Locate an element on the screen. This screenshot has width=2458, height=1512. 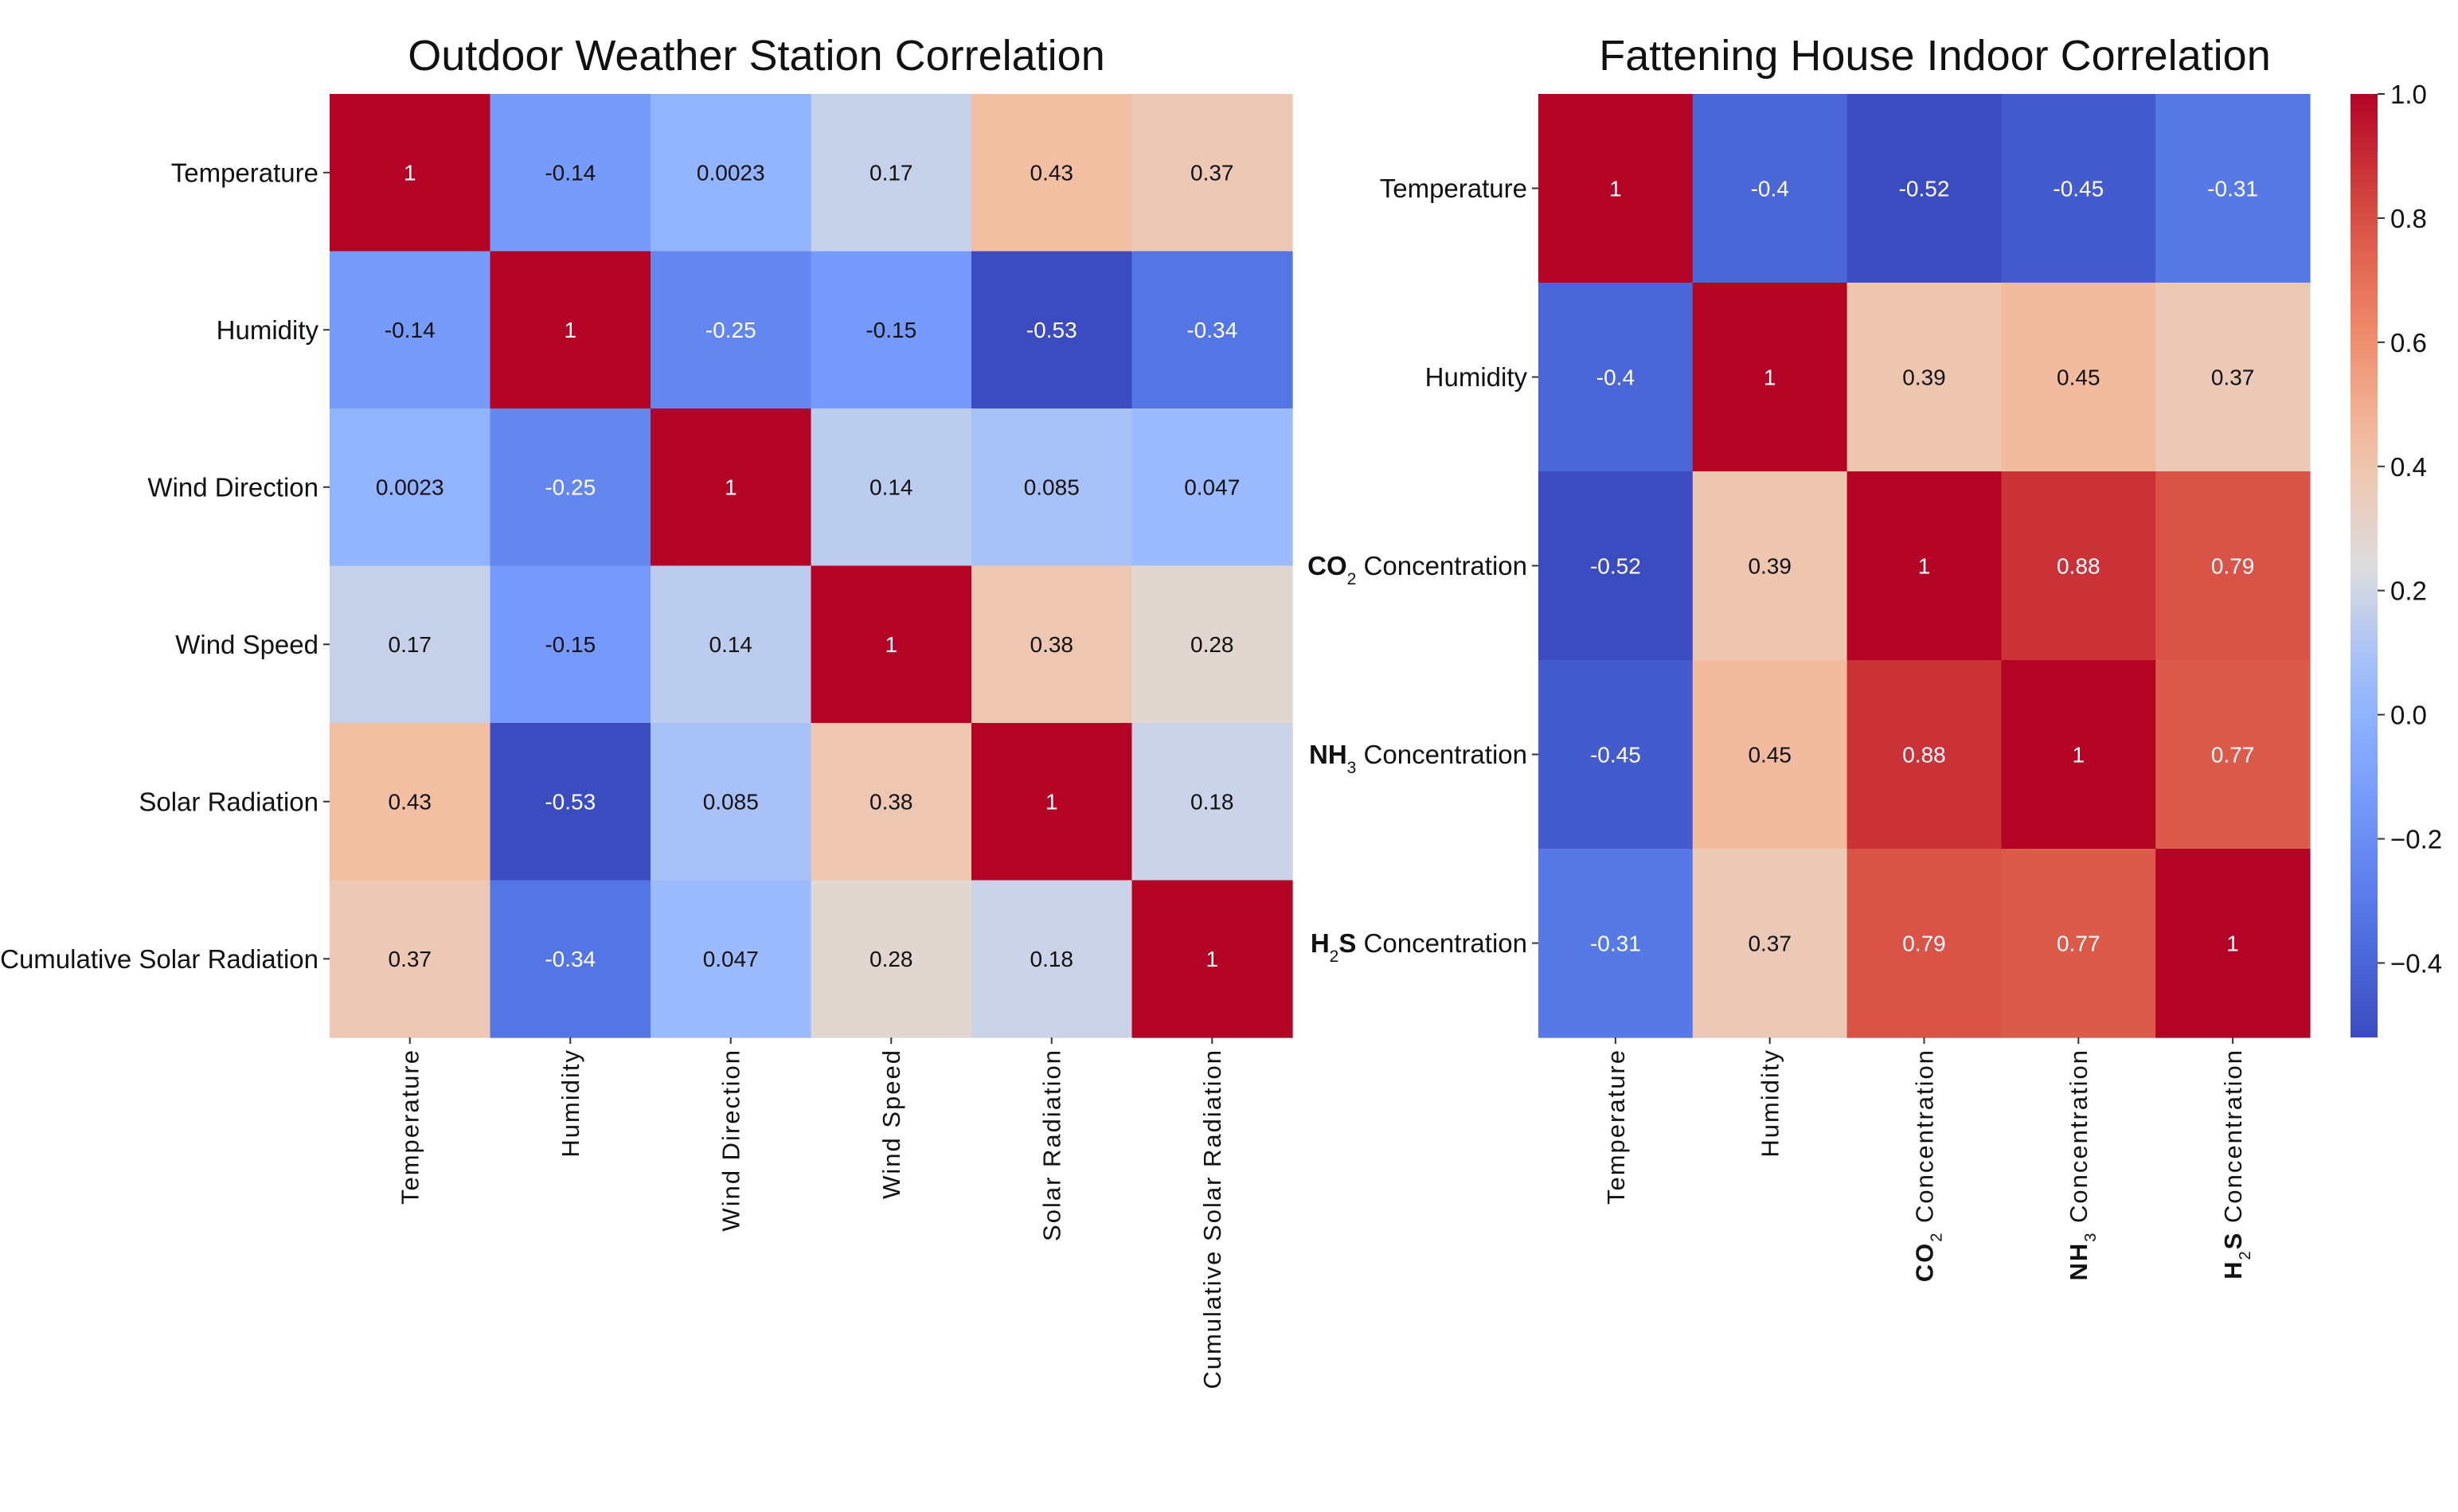
chart-title: Outdoor Weather Station Correlation is located at coordinates (756, 56).